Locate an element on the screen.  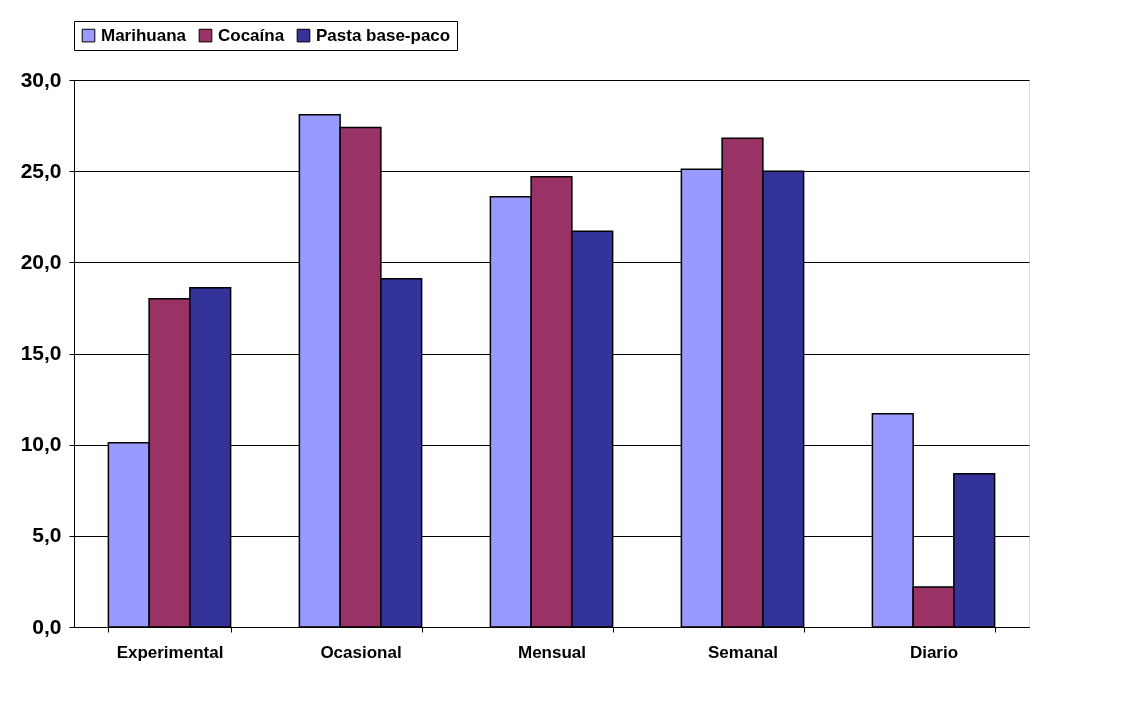
y-tick-label: 5,0 is located at coordinates (47, 535).